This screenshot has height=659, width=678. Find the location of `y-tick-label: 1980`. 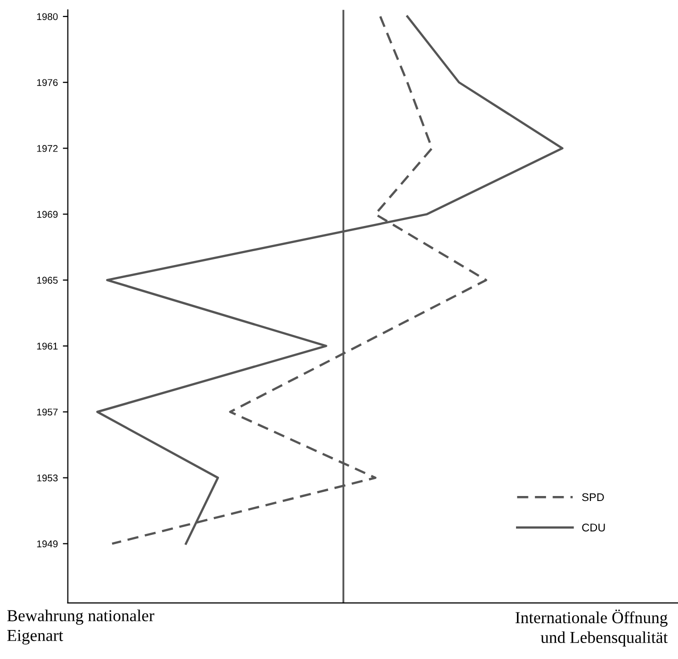

y-tick-label: 1980 is located at coordinates (47, 16).